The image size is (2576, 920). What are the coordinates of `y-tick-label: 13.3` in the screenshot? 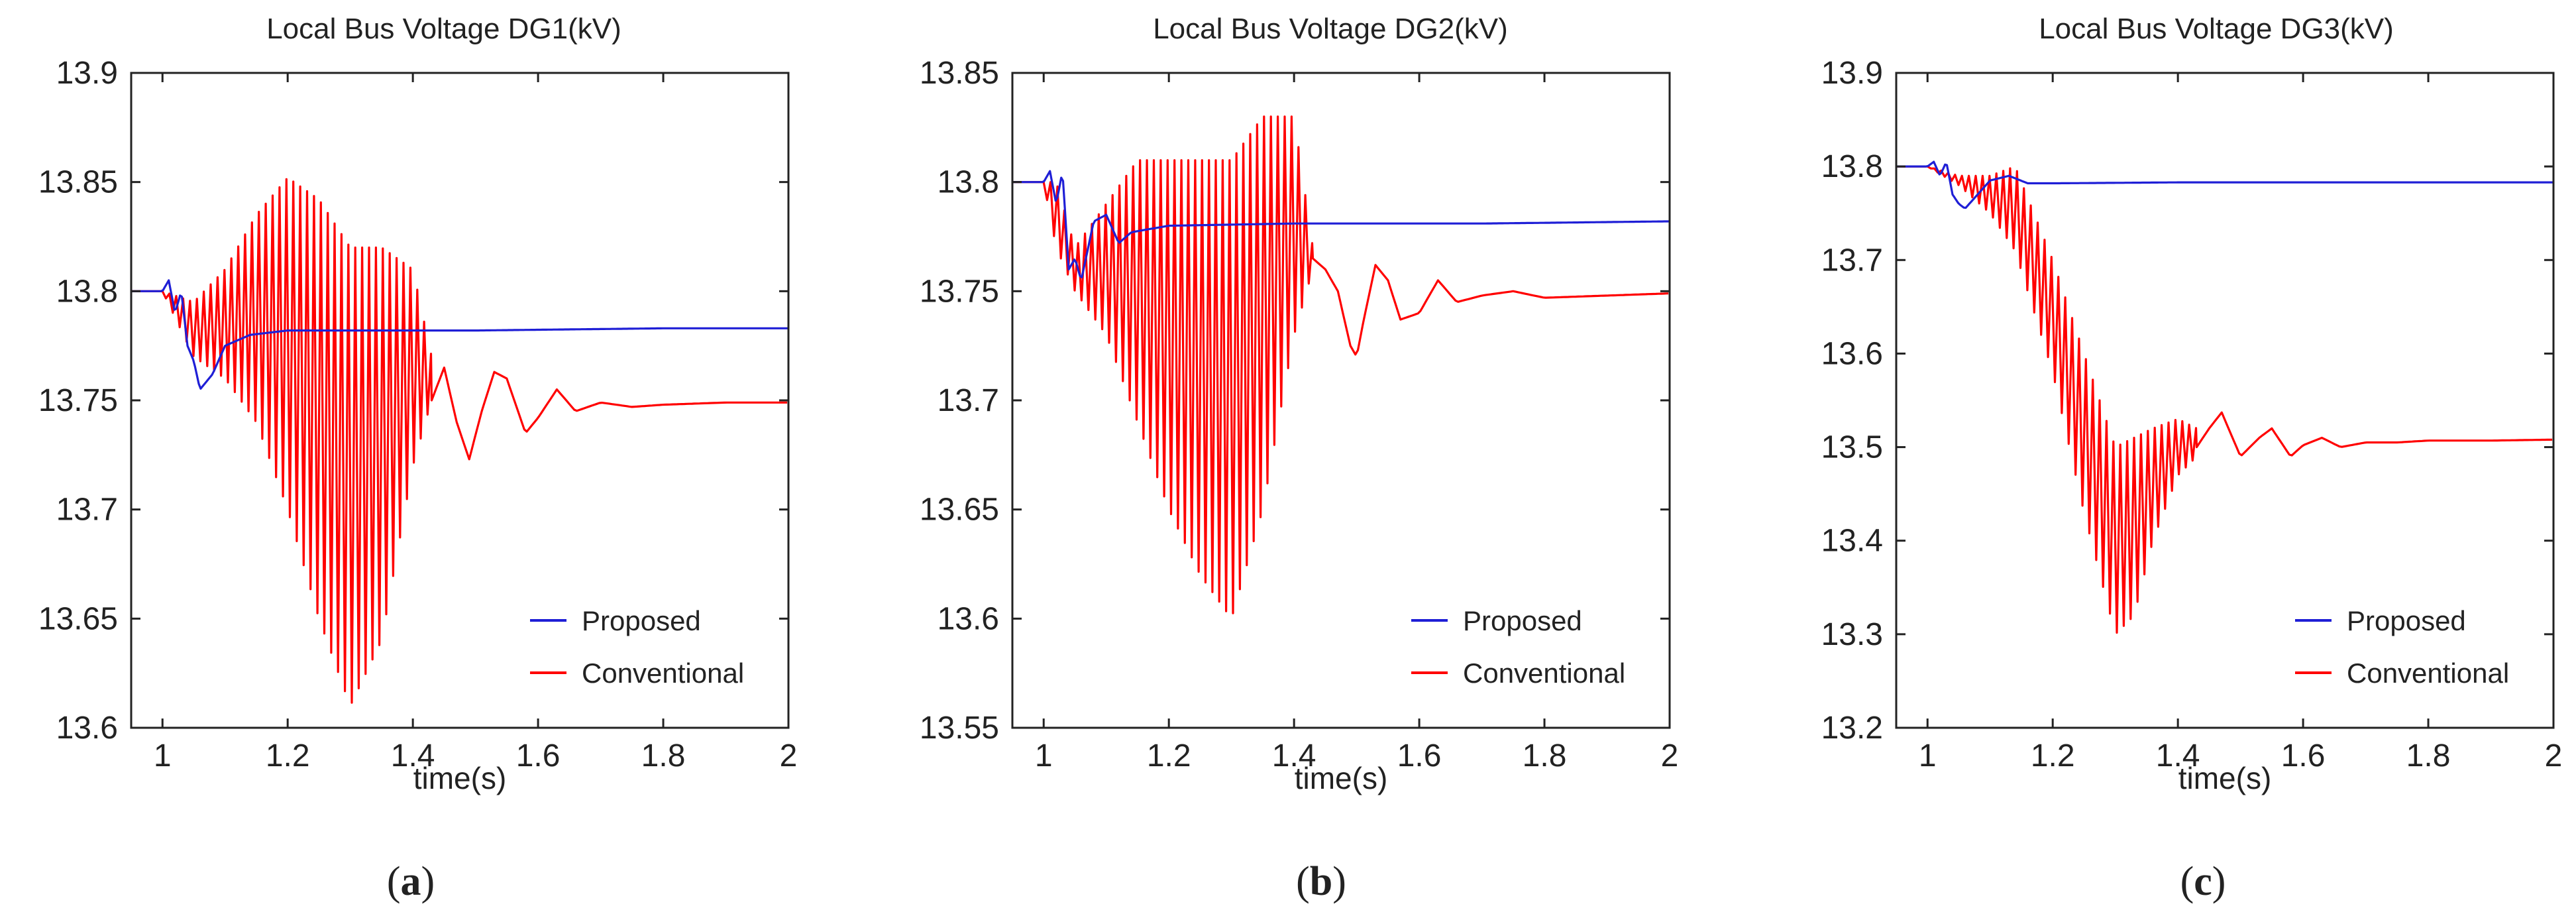 It's located at (1852, 634).